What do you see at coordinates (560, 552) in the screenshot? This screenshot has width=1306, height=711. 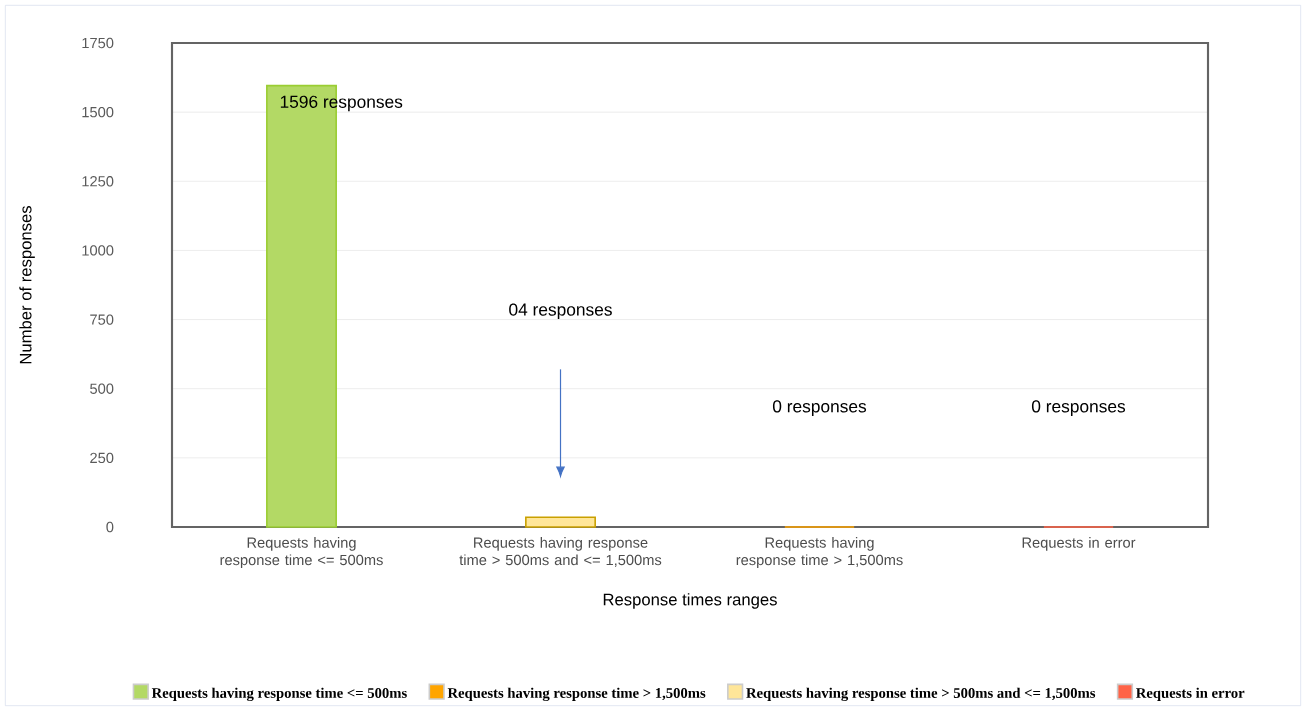 I see `x-tick-label: Requests having response time > 500ms and <= 1,500ms` at bounding box center [560, 552].